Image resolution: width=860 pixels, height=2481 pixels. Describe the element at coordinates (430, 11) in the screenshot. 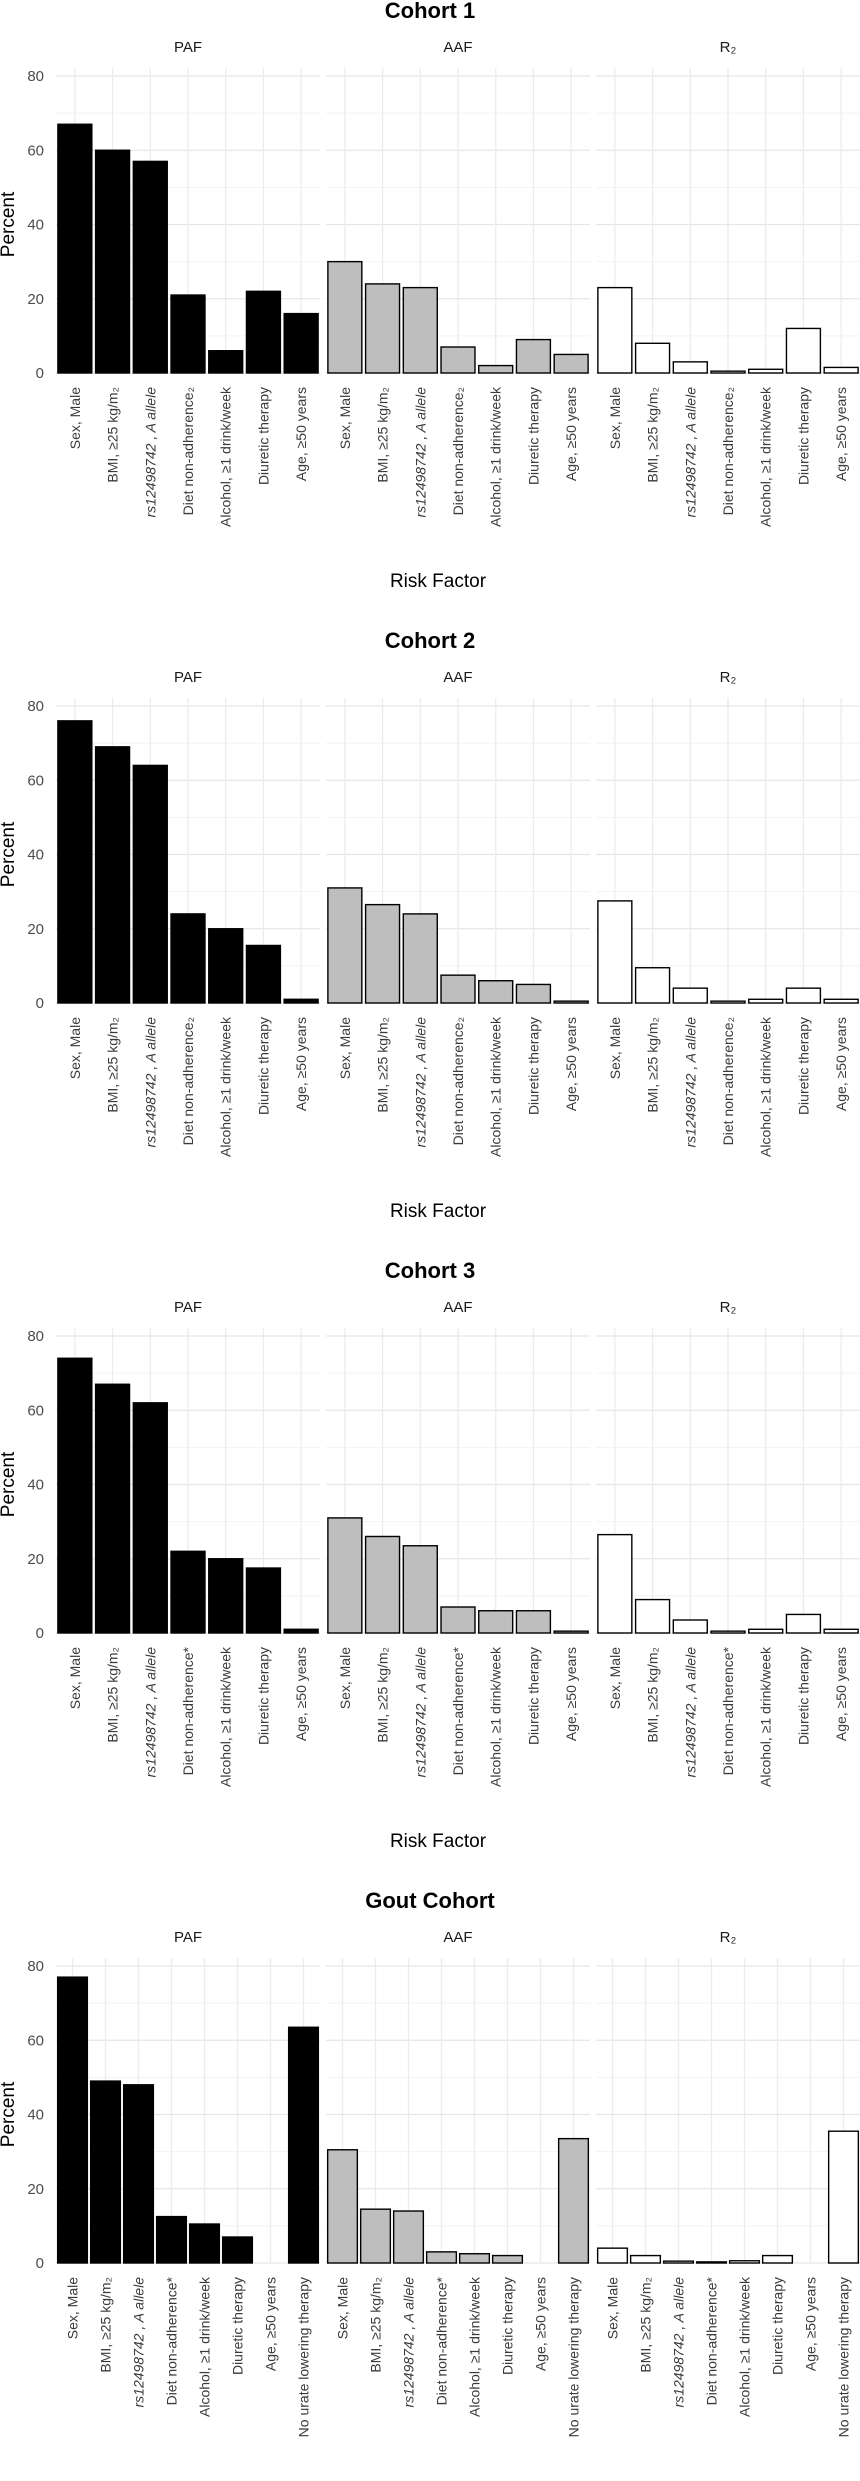

I see `chart-title: Cohort 1` at that location.